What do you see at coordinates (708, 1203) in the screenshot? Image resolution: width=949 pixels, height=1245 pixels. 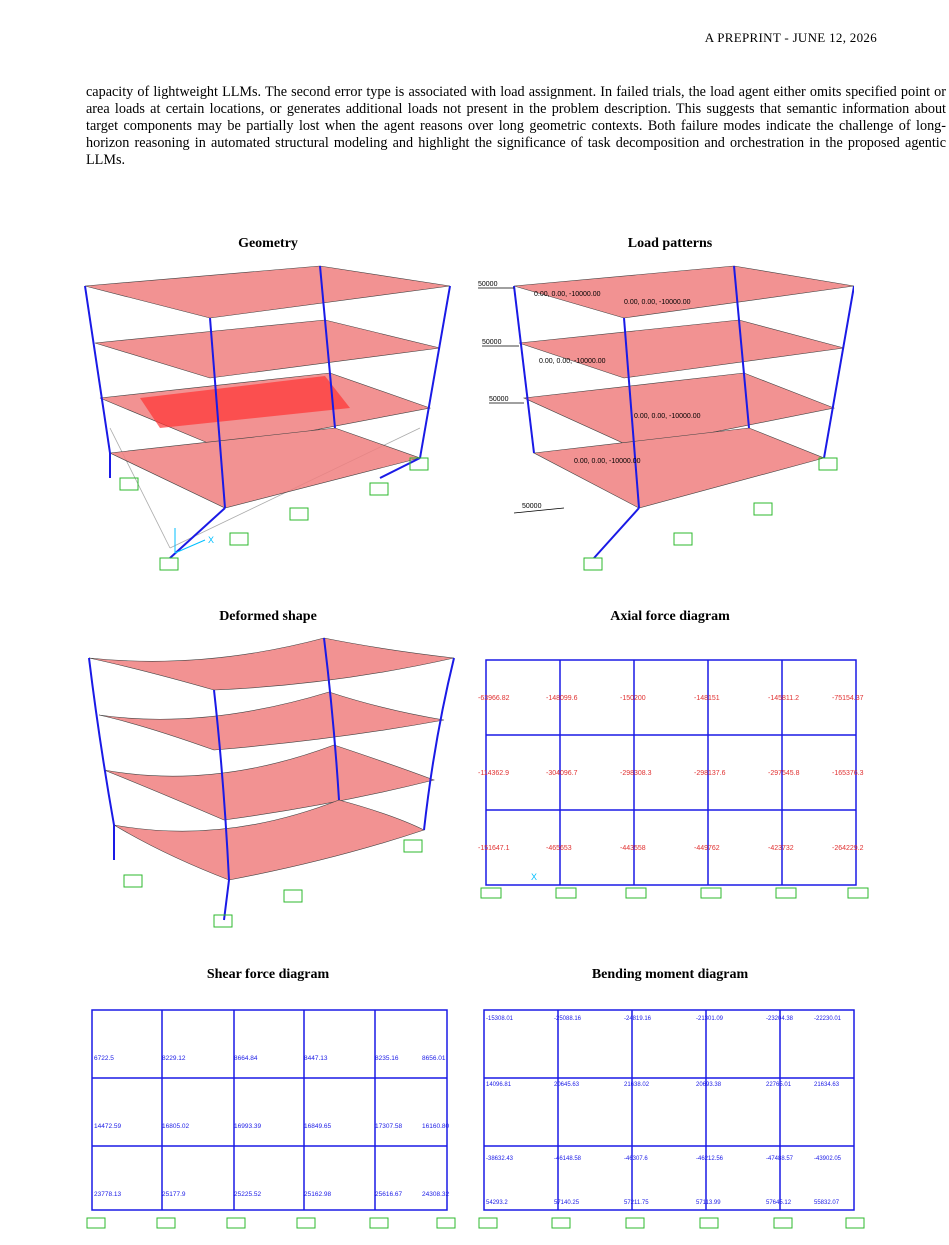 I see `bending_values-label: 57113.99` at bounding box center [708, 1203].